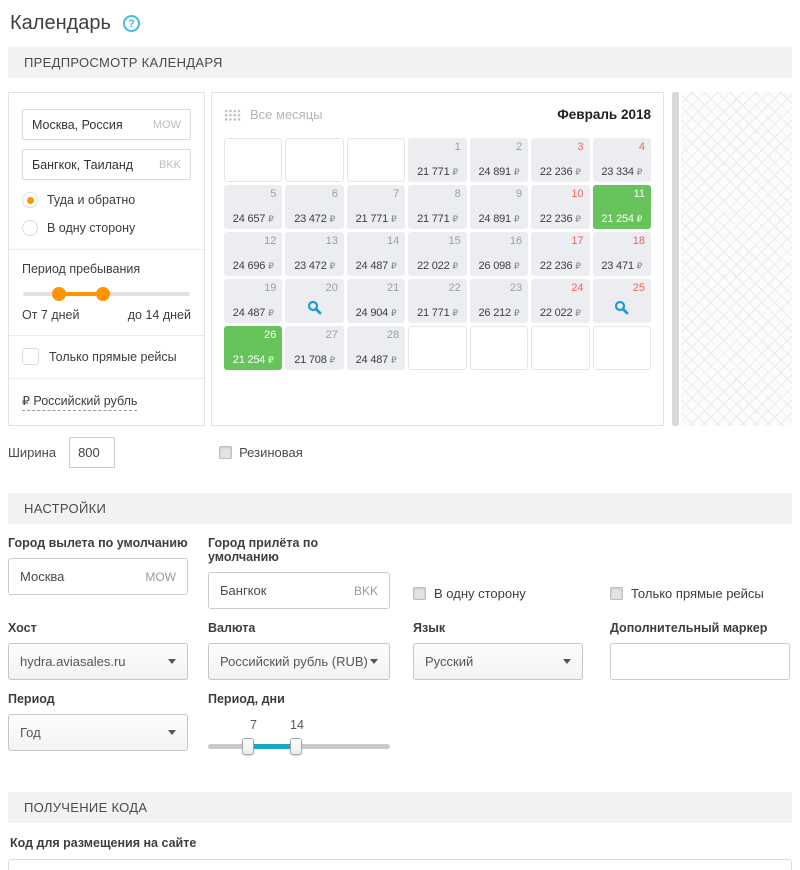 The image size is (800, 870). Describe the element at coordinates (577, 241) in the screenshot. I see `day-number: 17` at that location.